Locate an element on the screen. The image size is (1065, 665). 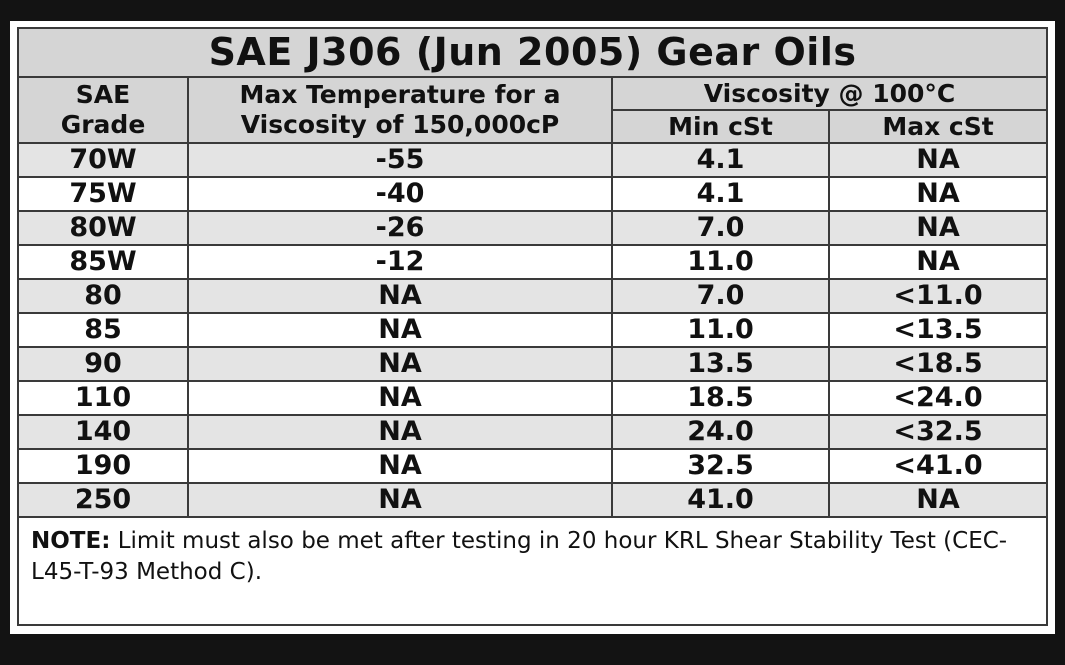
table-row: 70W -55 4.1 NA is located at coordinates (533, 160).